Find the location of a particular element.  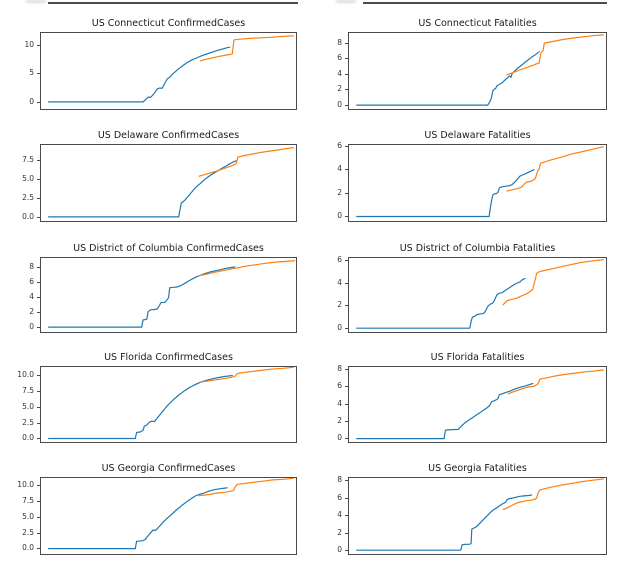

subplot-florida-fatalities: US Florida Fatalities 0 2 4 6 8 is located at coordinates (472, 397).